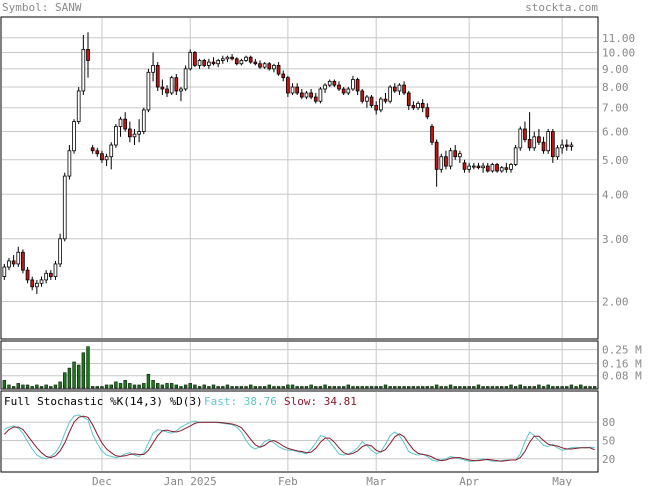 The height and width of the screenshot is (486, 655). Describe the element at coordinates (618, 38) in the screenshot. I see `price-tick-label: 11.00` at that location.